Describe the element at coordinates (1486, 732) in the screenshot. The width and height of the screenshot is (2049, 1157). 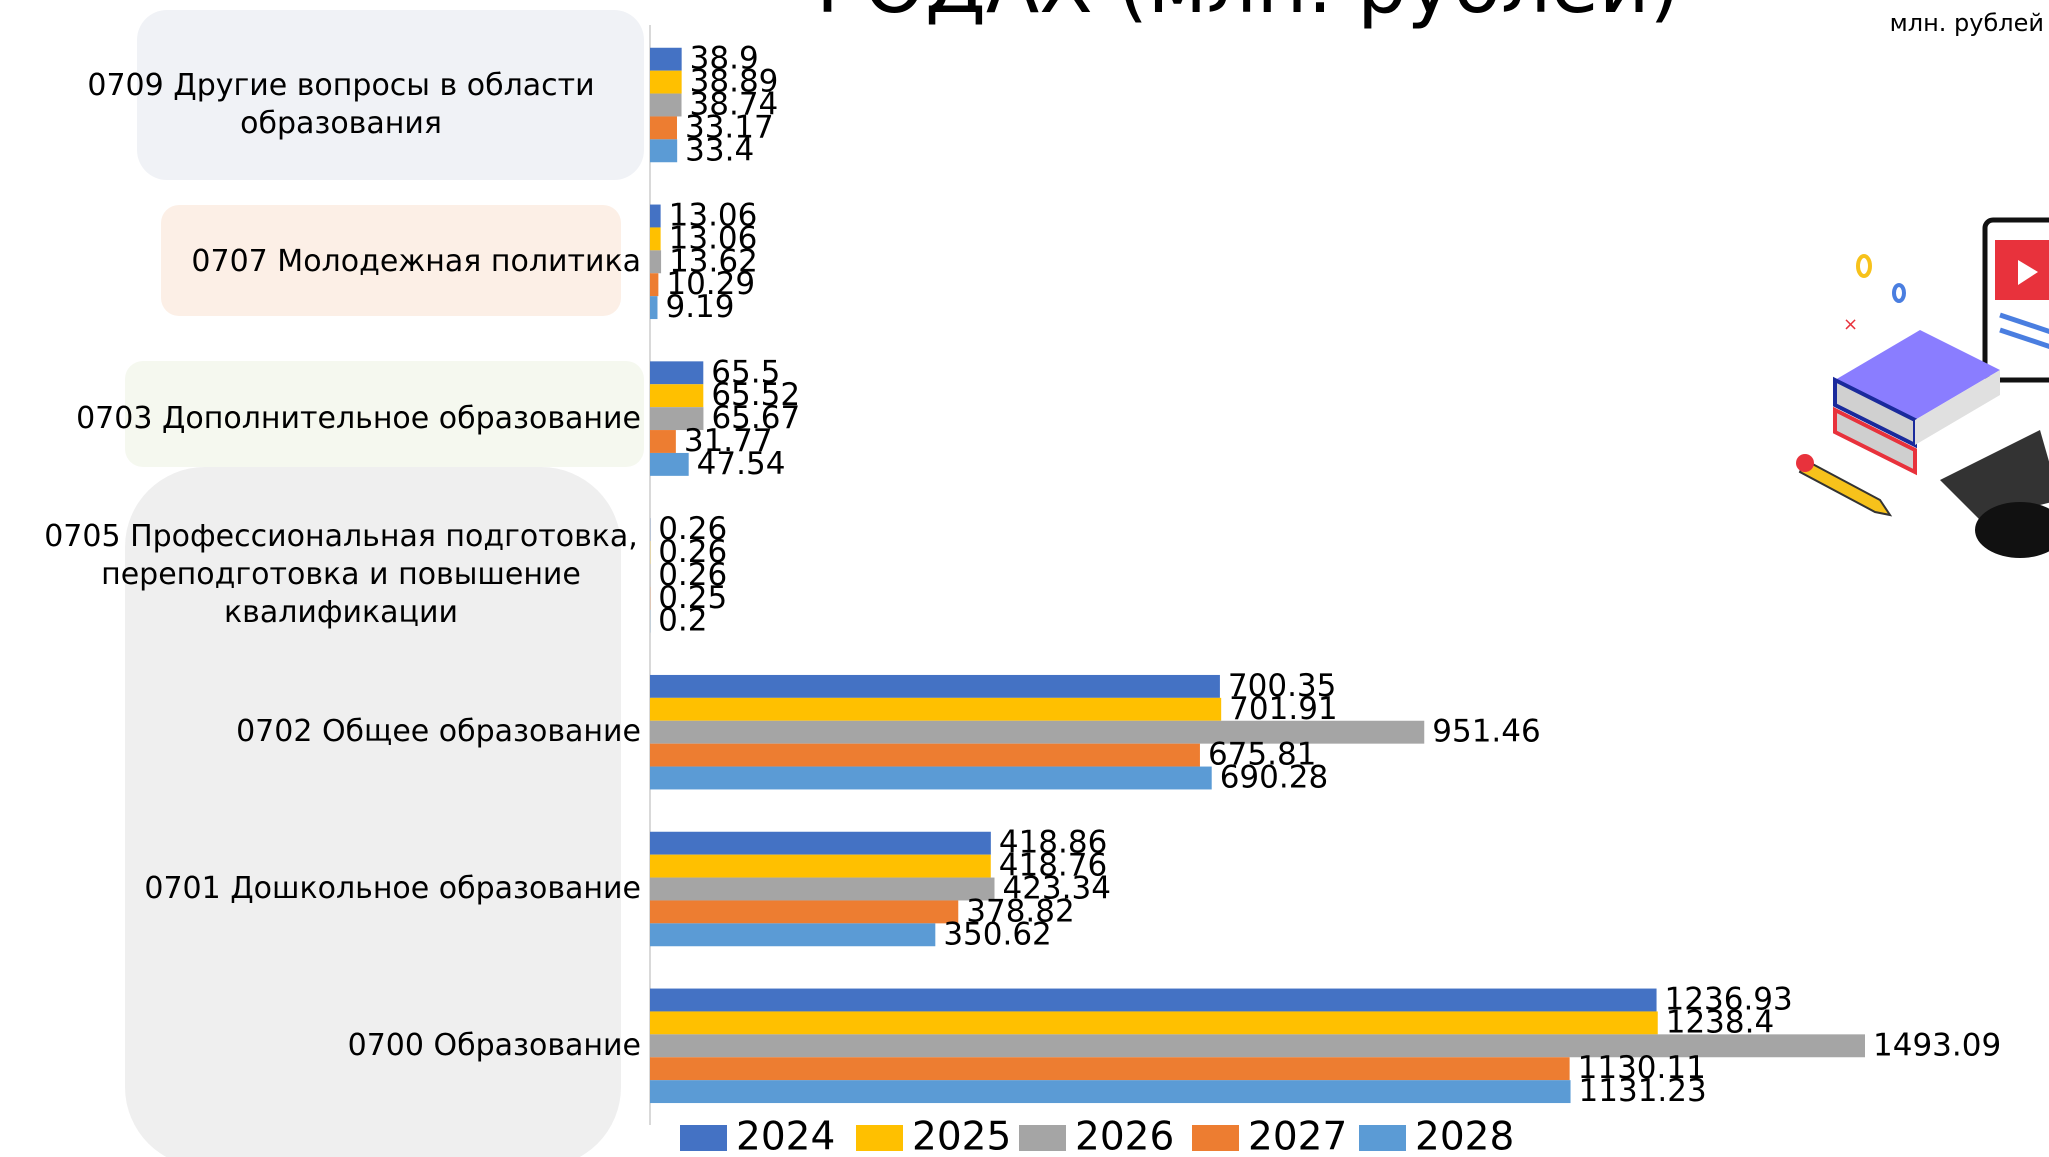
I see `data-label: 951.46` at that location.